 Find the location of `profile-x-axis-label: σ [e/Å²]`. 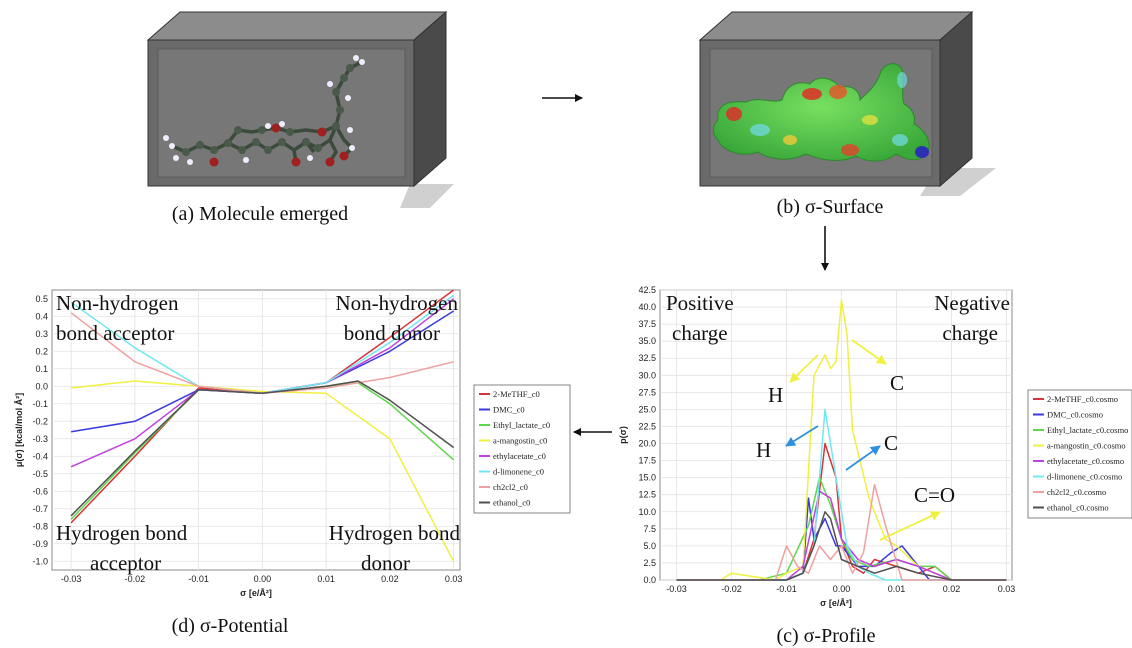

profile-x-axis-label: σ [e/Å²] is located at coordinates (836, 603).